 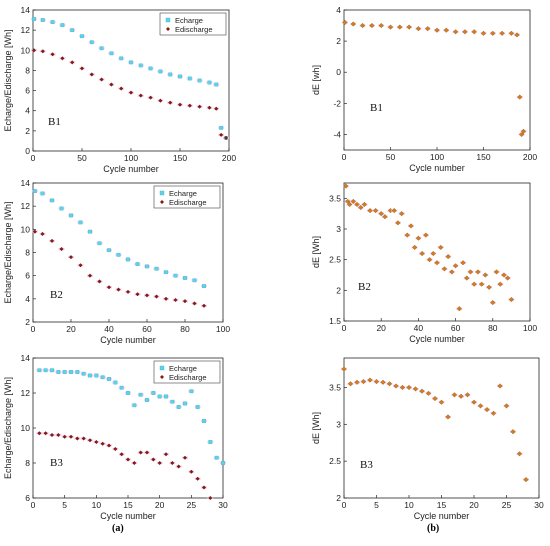 What do you see at coordinates (27, 253) in the screenshot?
I see `y-tick-label: 8` at bounding box center [27, 253].